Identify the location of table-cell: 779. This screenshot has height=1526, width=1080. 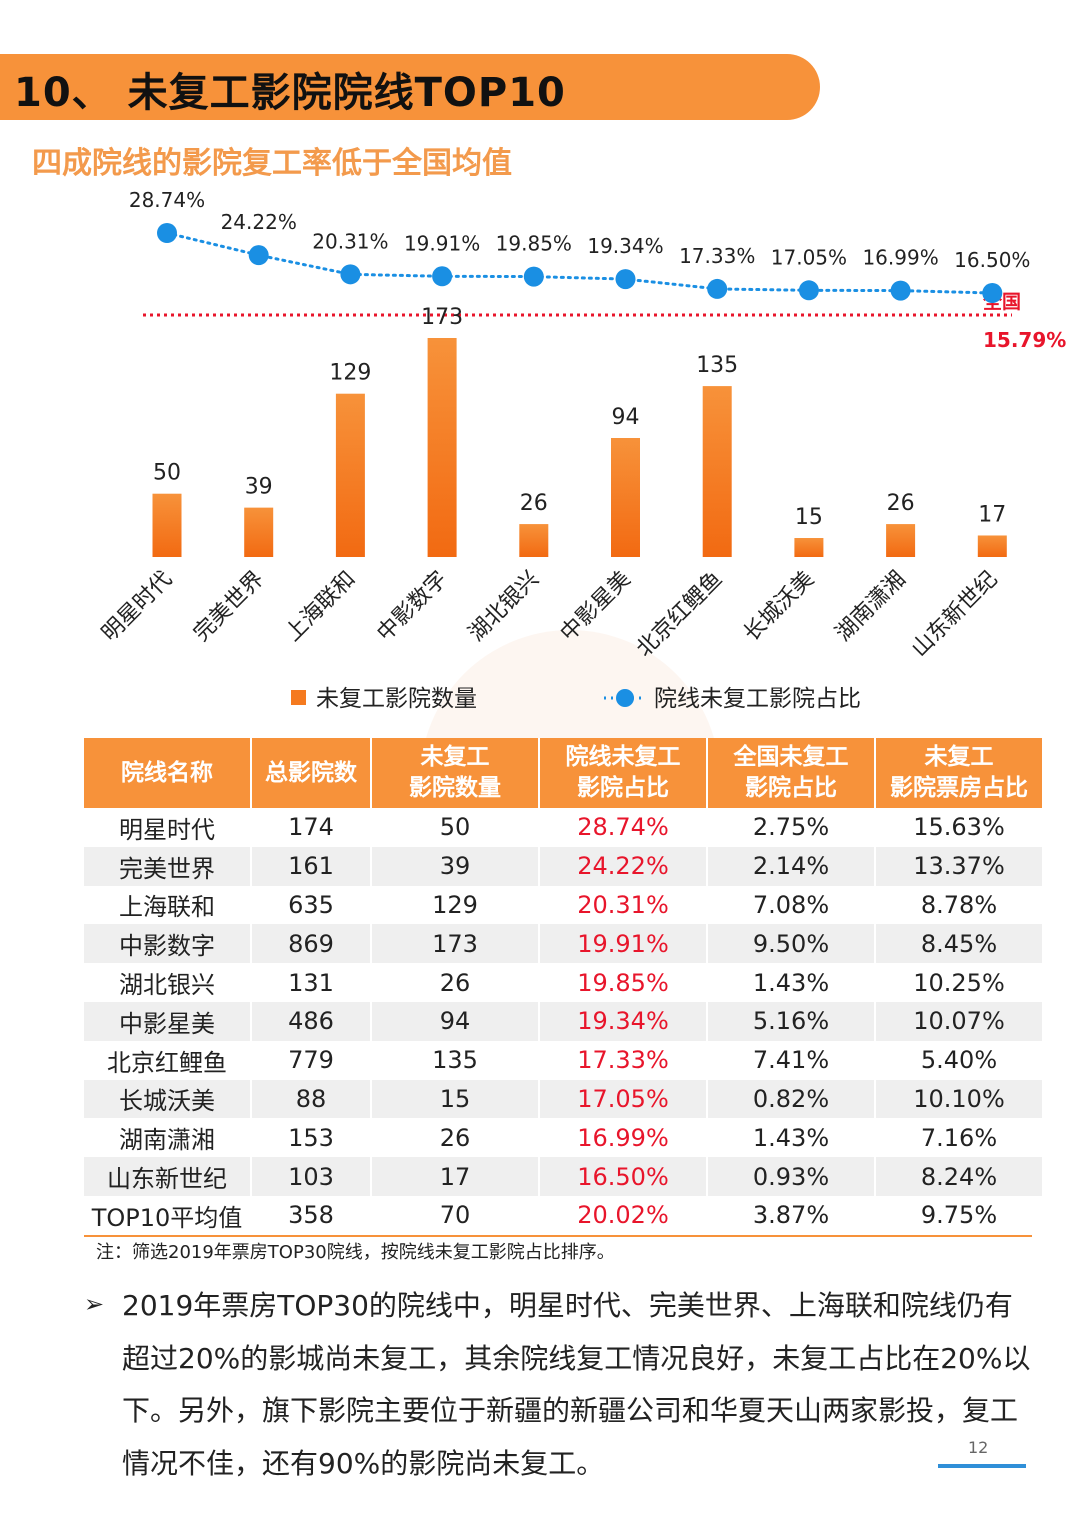
(311, 1060).